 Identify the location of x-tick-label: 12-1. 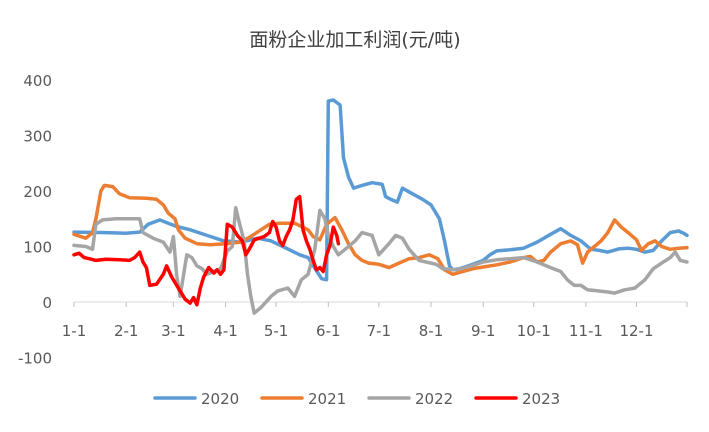
(636, 331).